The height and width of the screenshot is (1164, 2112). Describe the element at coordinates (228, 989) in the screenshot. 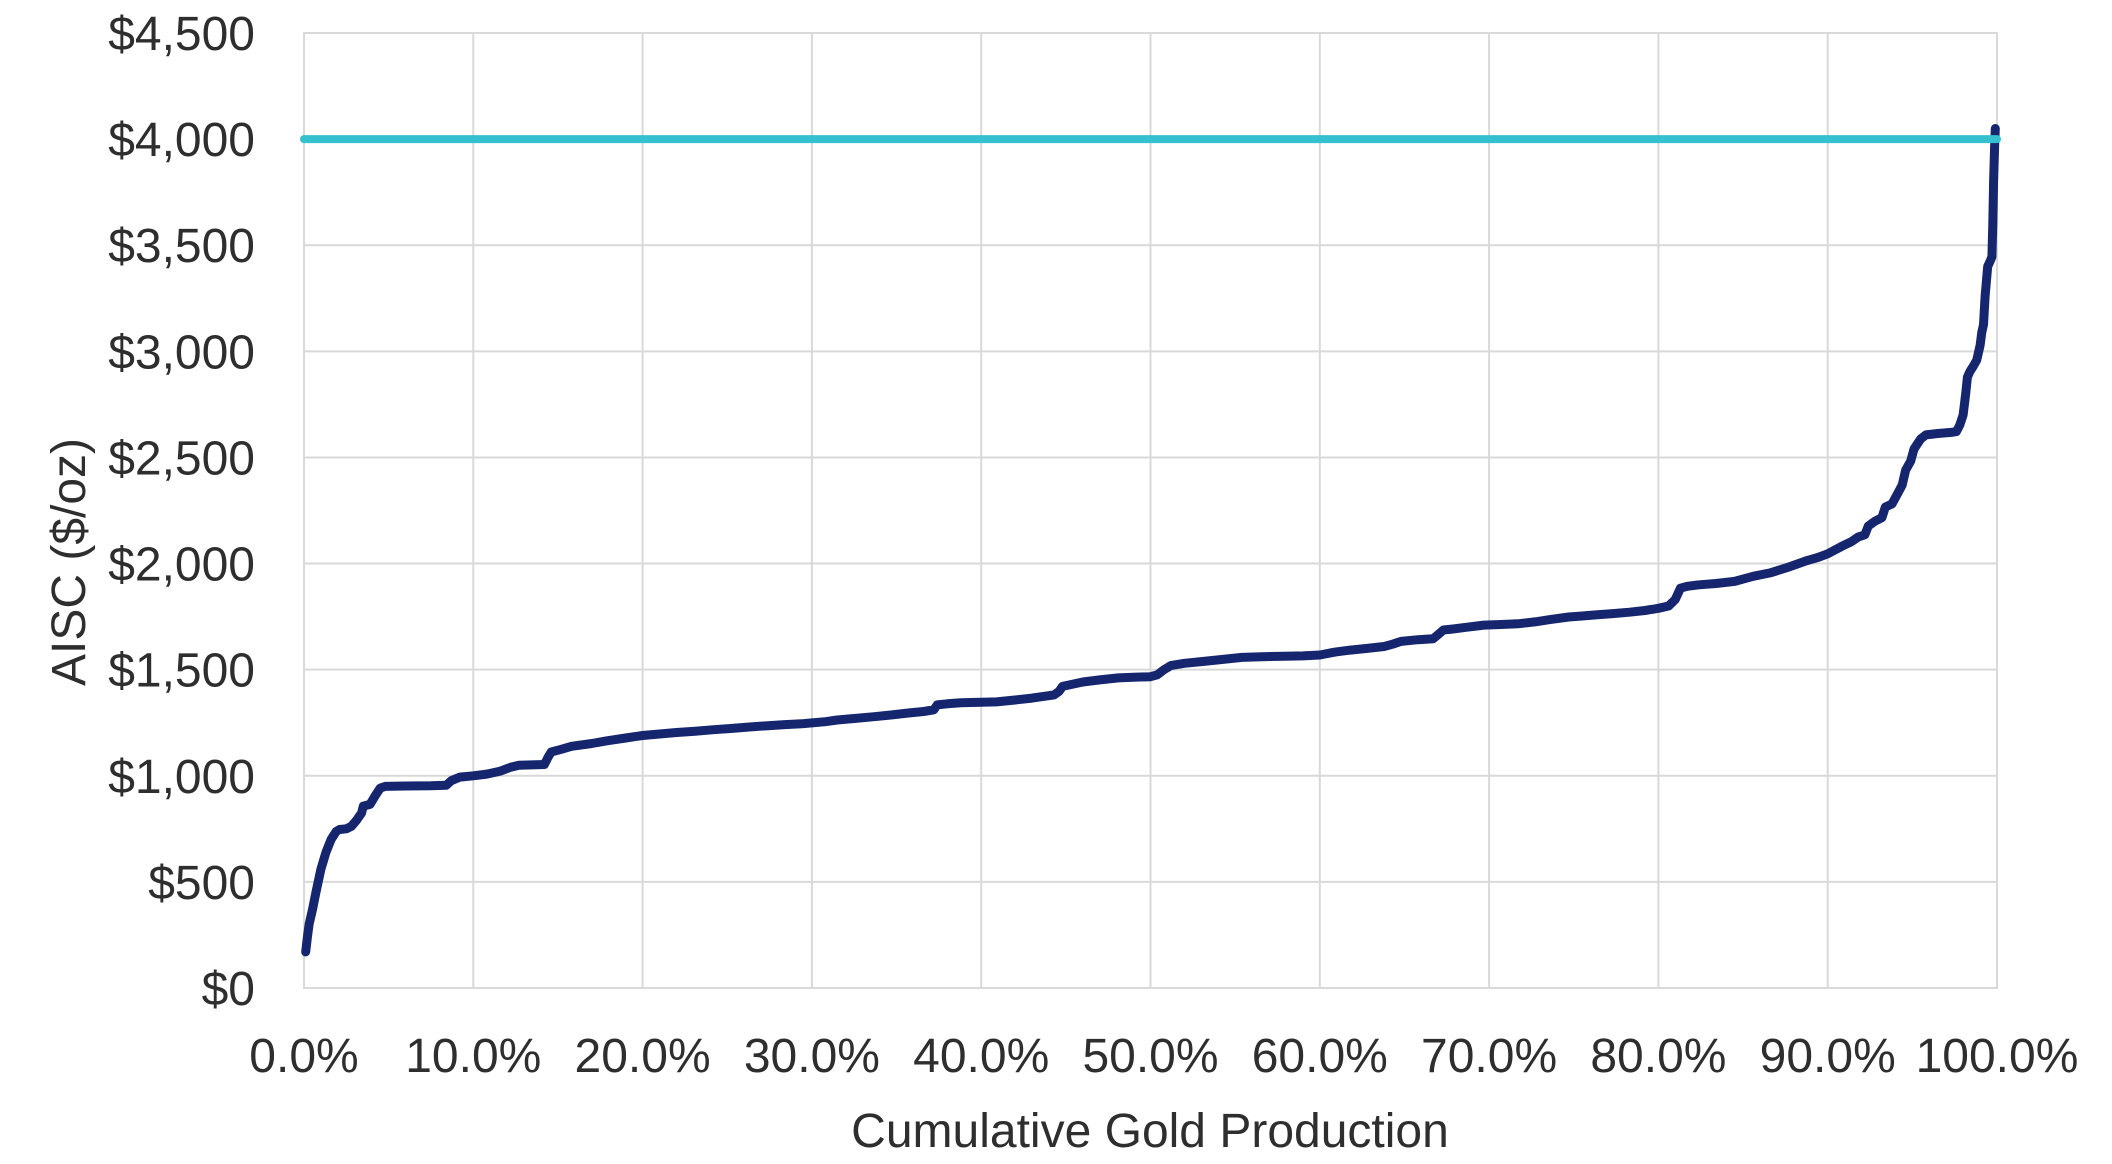

I see `y-tick-label: $0` at that location.